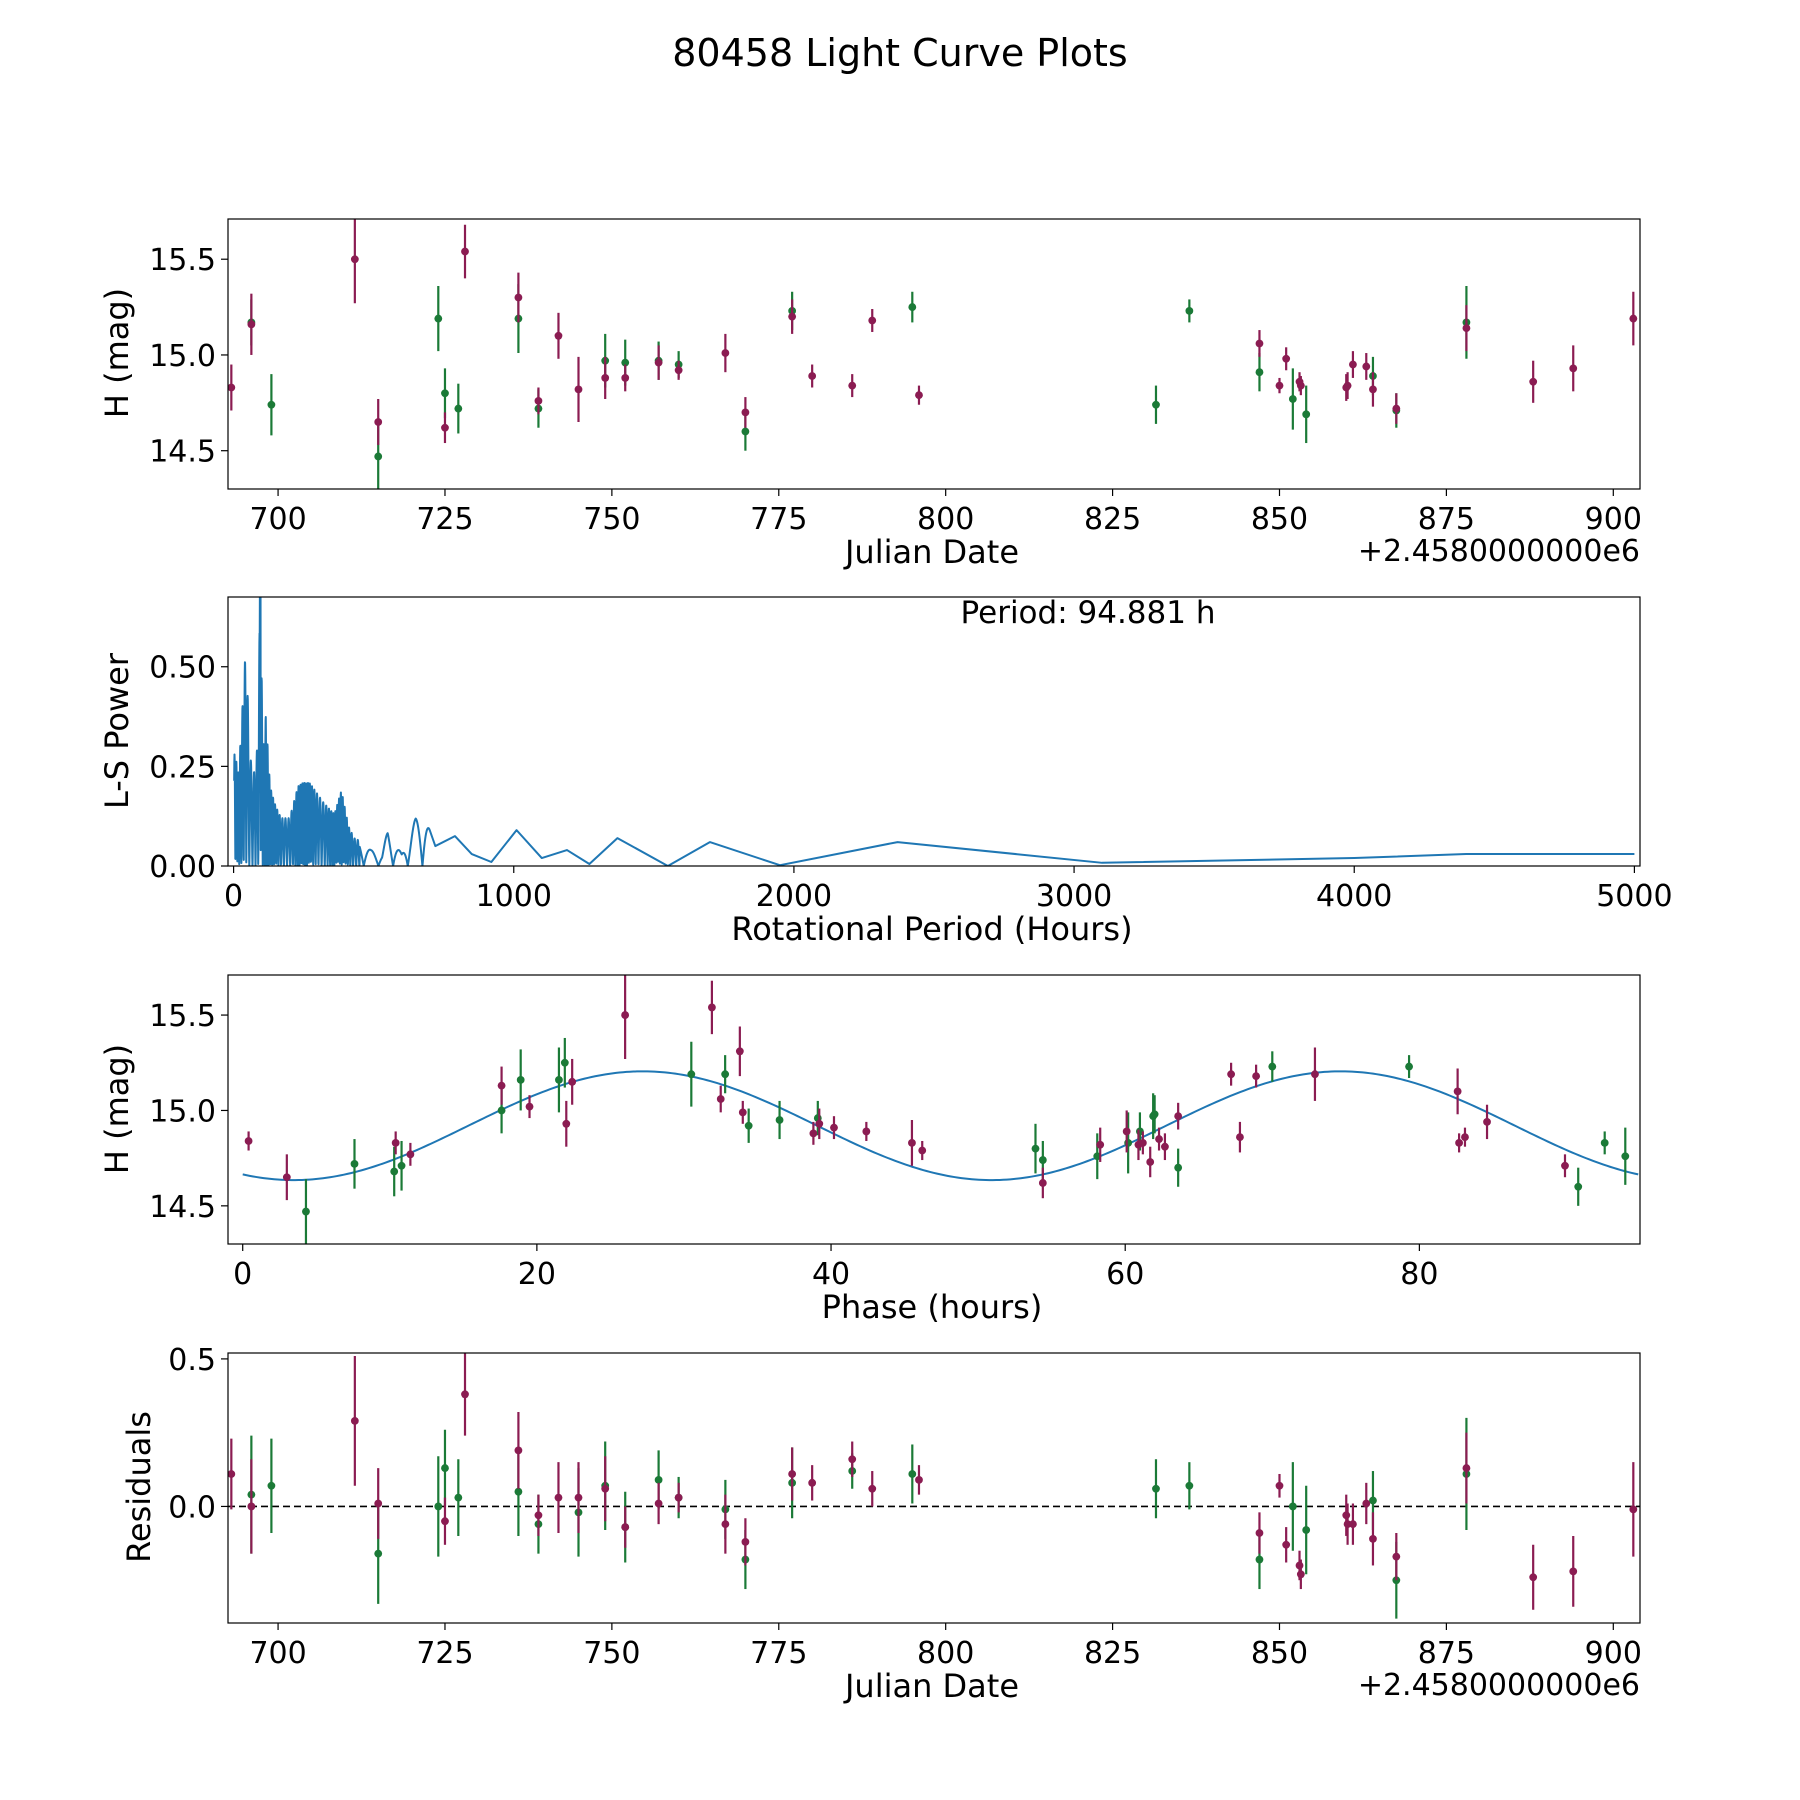  What do you see at coordinates (1446, 519) in the screenshot?
I see `x-tick-label: 875` at bounding box center [1446, 519].